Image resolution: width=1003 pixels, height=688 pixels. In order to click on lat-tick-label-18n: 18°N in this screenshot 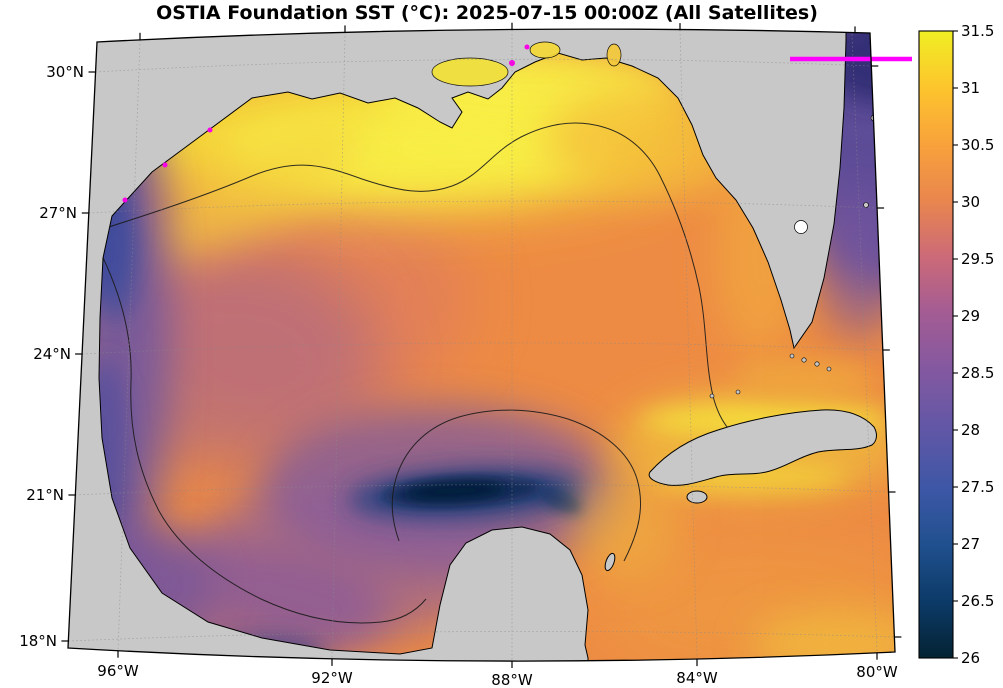, I will do `click(38, 641)`.